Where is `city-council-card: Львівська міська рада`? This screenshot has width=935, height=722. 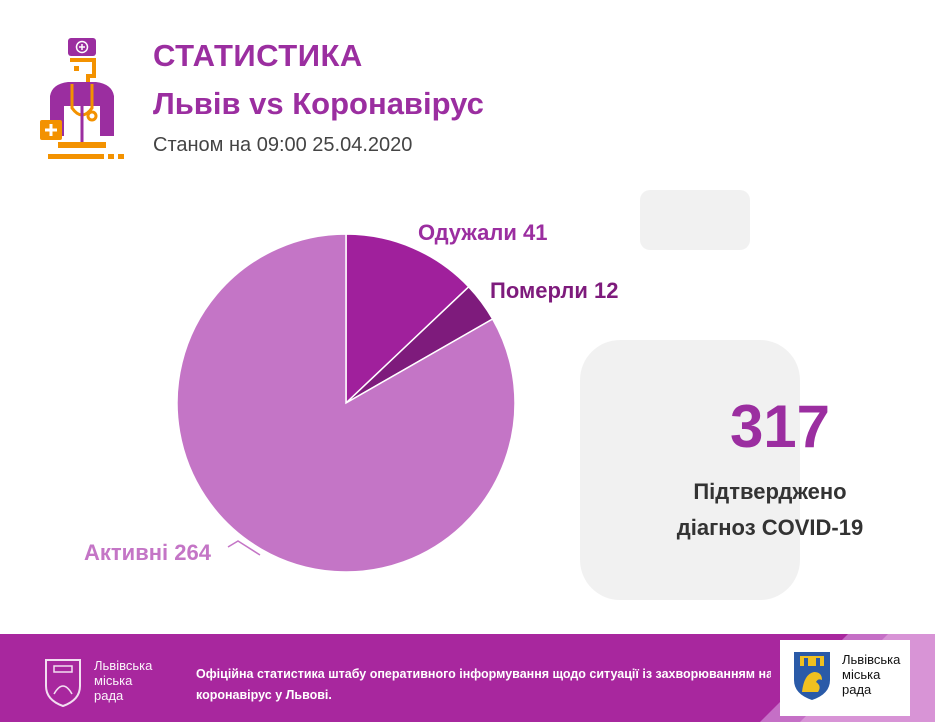
city-council-card: Львівська міська рада is located at coordinates (845, 678).